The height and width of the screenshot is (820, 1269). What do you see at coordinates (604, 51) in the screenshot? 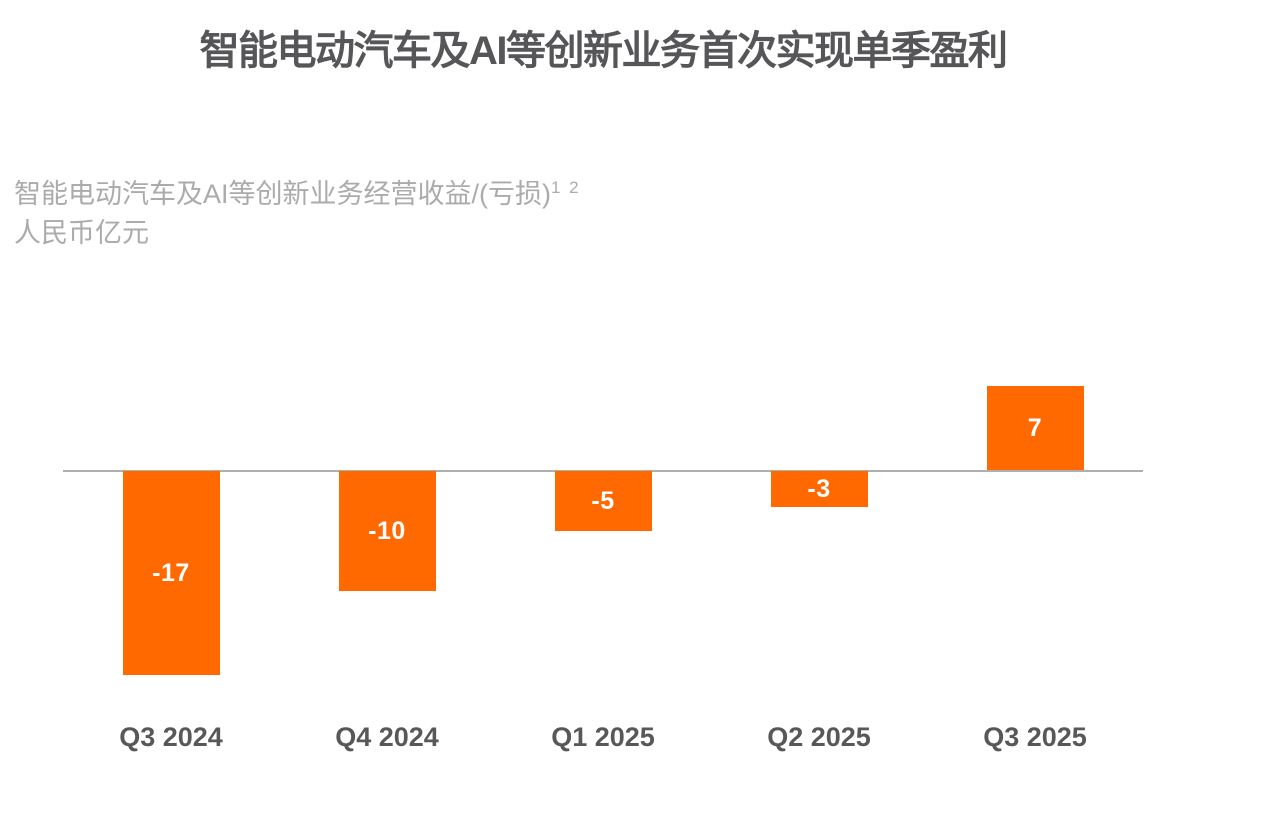
I see `chart-title: 智能电动汽车及AI等创新业务首次实现单季盈利` at bounding box center [604, 51].